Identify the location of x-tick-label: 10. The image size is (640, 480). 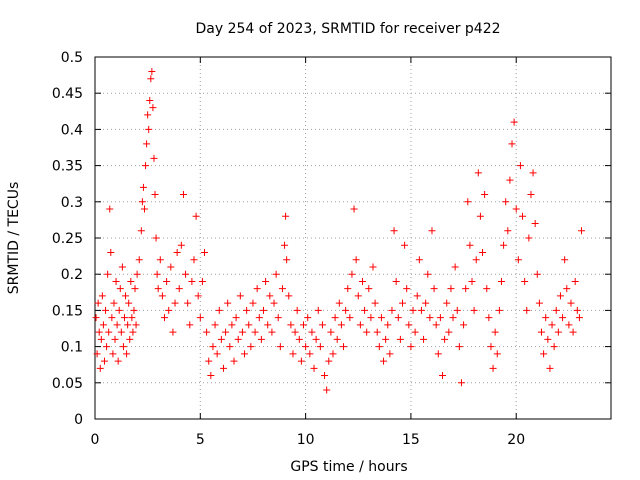
(306, 440).